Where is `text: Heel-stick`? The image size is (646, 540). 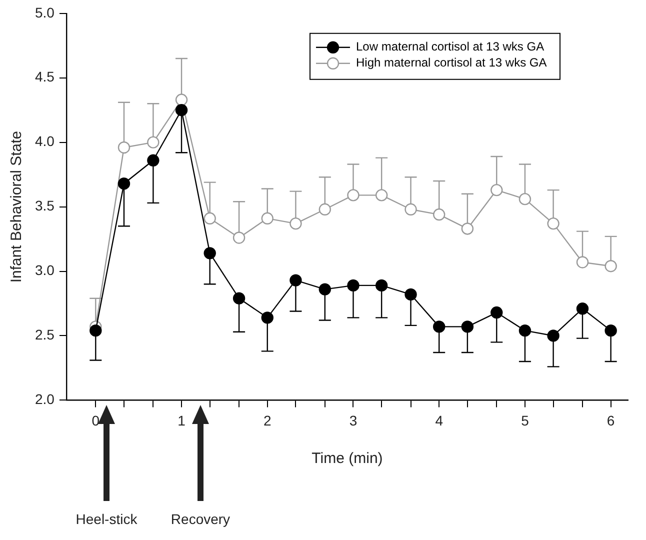
text: Heel-stick is located at coordinates (106, 519).